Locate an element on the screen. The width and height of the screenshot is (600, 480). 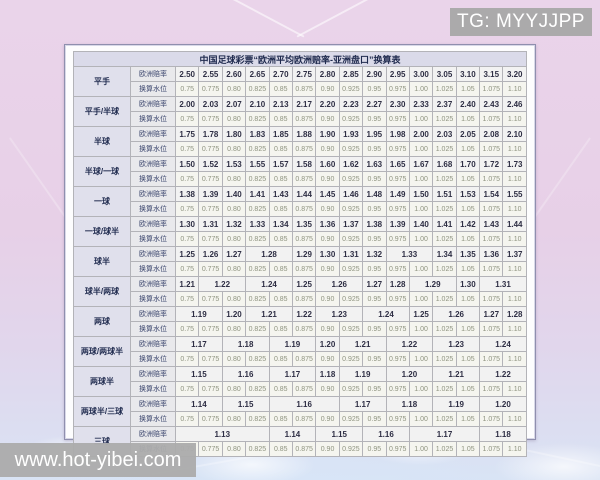
handicap-label: 平手/半球 is located at coordinates (102, 111).